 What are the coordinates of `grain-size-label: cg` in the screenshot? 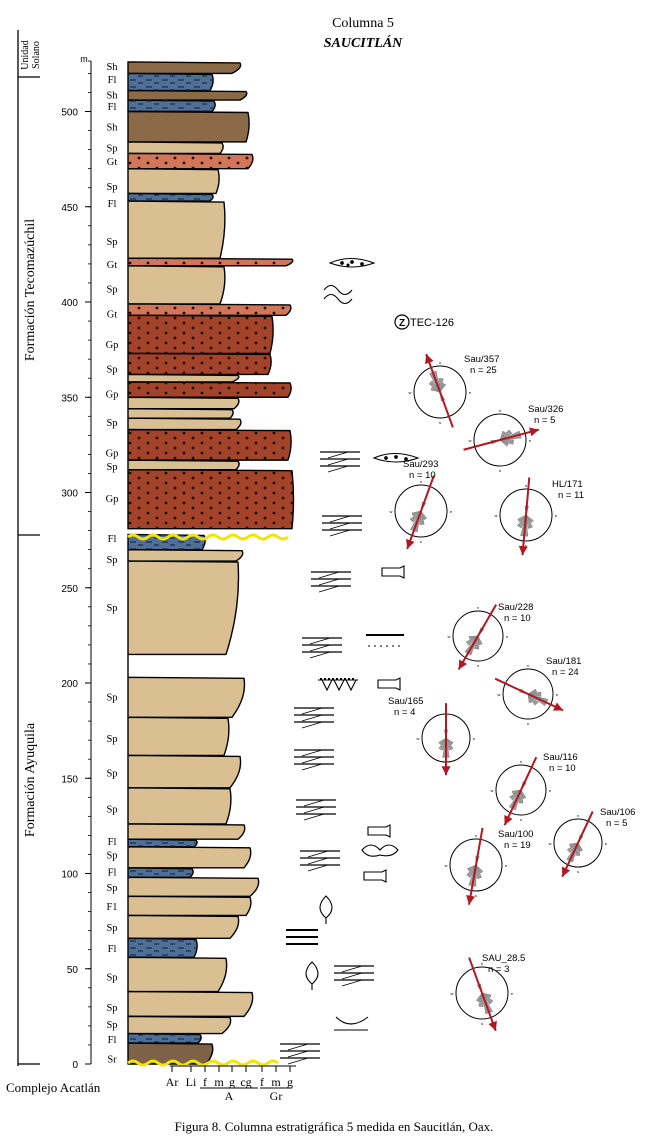 It's located at (245, 1082).